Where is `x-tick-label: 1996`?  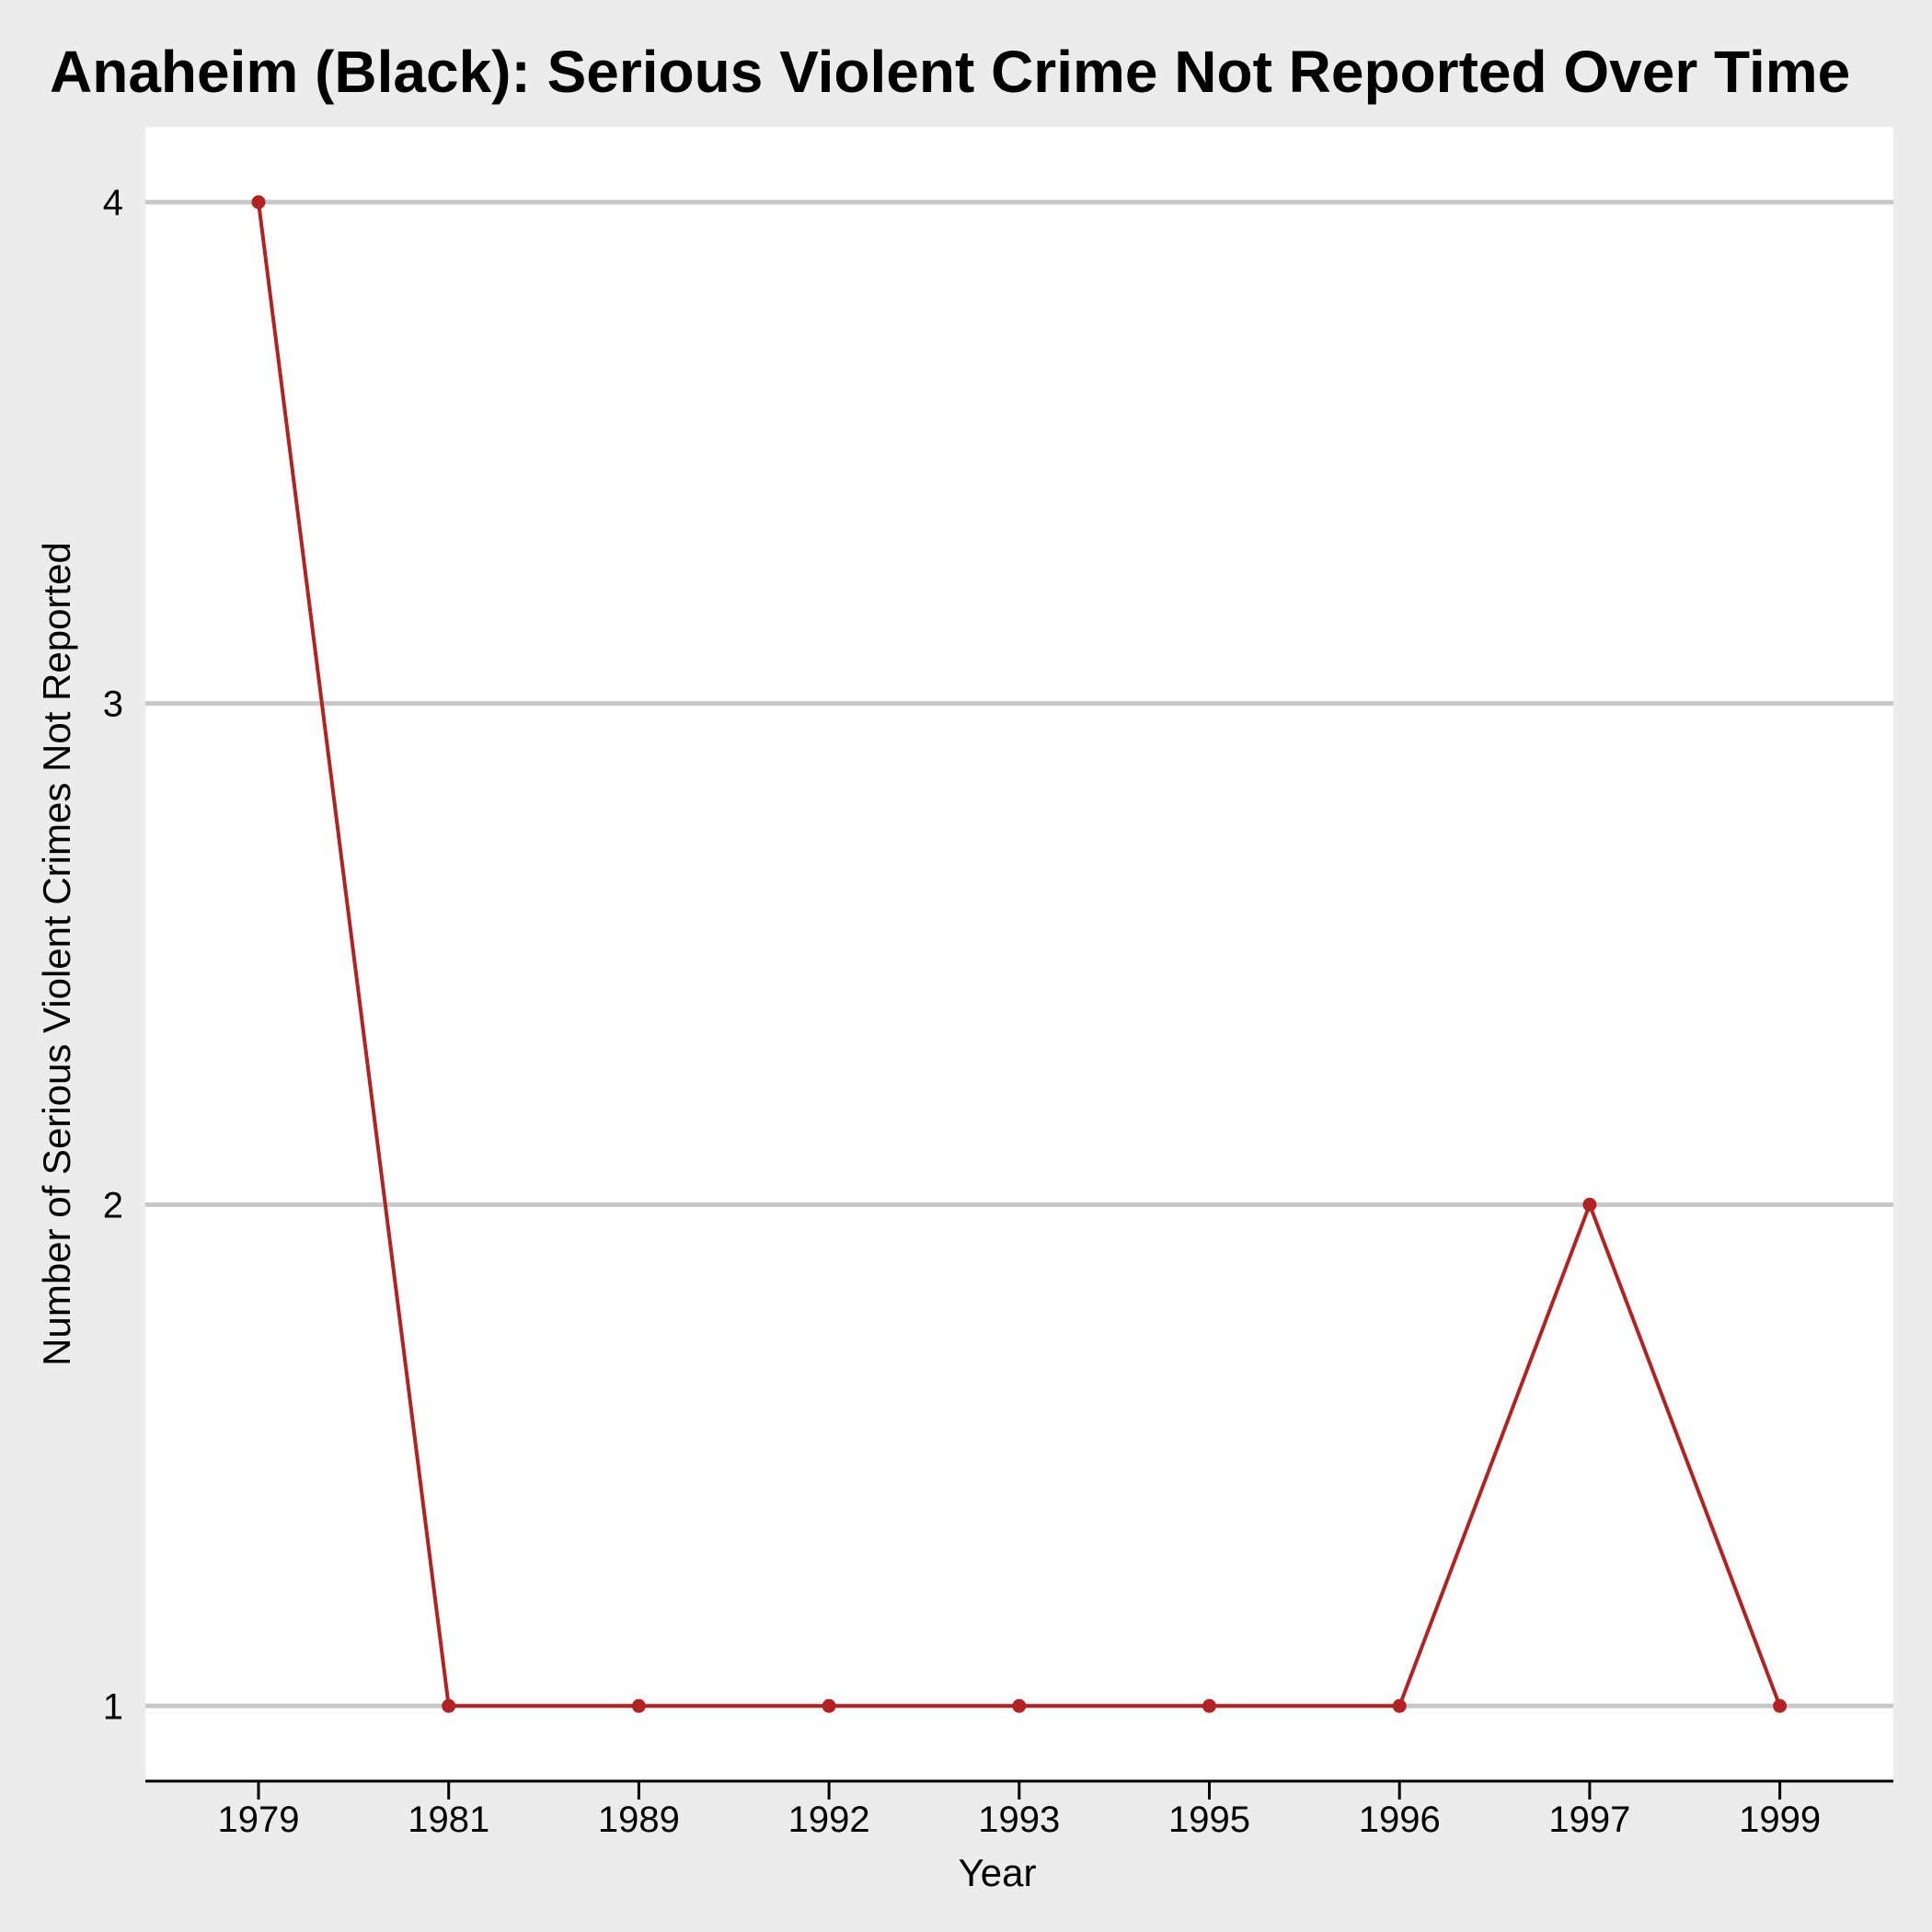 x-tick-label: 1996 is located at coordinates (1400, 1820).